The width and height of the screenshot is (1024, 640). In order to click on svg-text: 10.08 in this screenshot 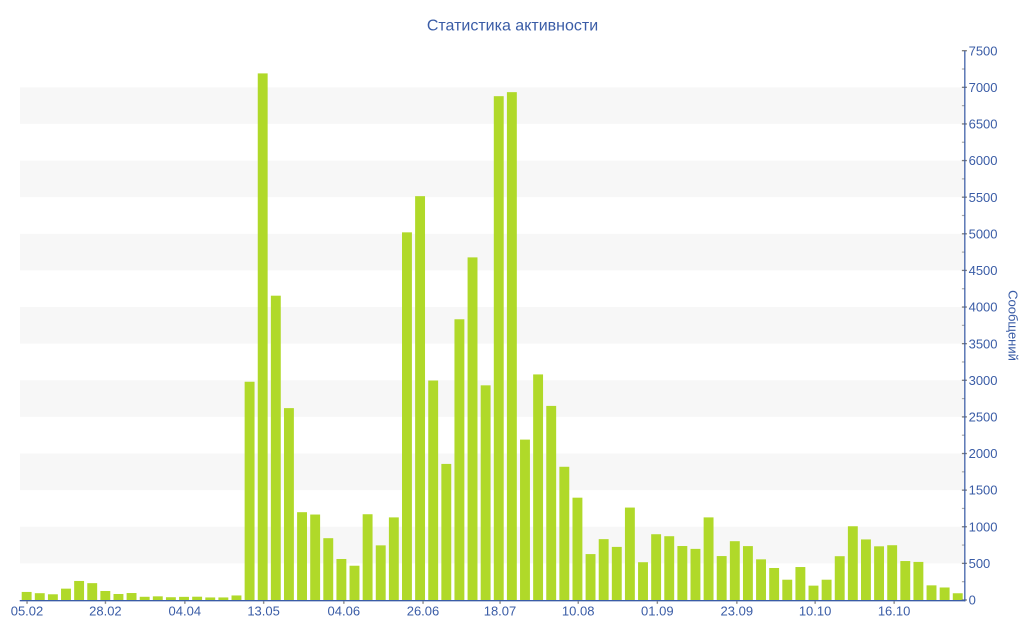, I will do `click(578, 611)`.